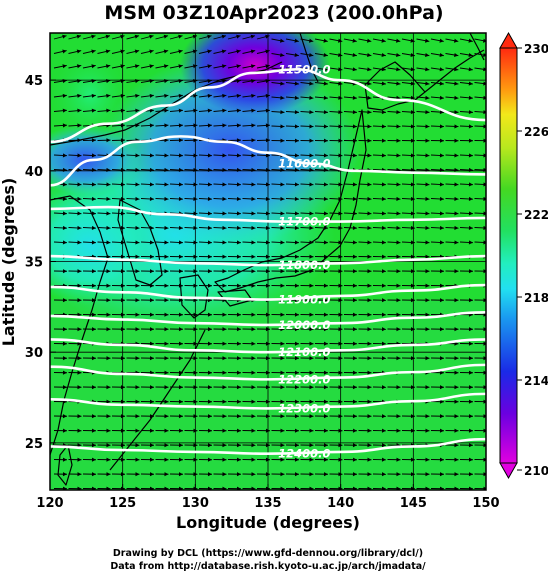 This screenshot has width=548, height=573. Describe the element at coordinates (304, 69) in the screenshot. I see `contour-label: 11500.0` at that location.